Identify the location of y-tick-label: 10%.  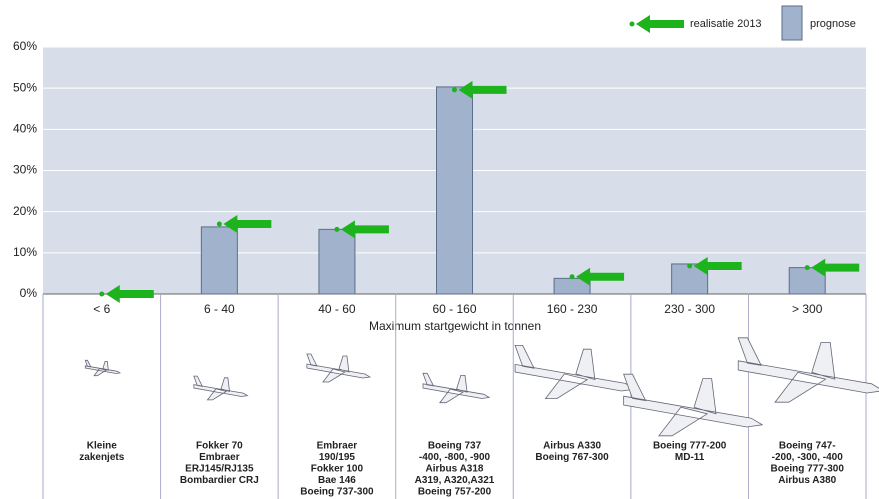
(25, 252).